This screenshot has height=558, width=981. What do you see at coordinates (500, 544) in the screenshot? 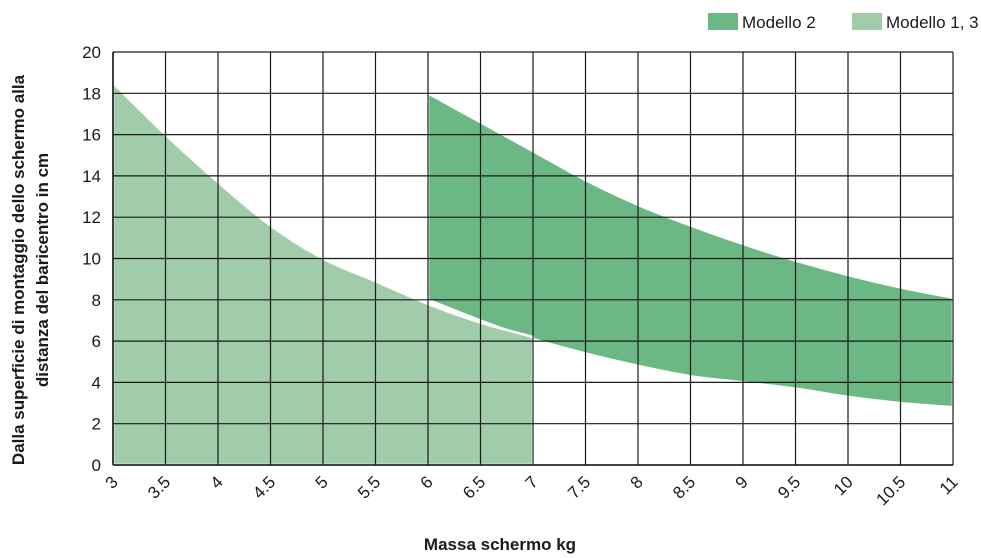
I see `x-axis-label: Massa schermo kg` at bounding box center [500, 544].